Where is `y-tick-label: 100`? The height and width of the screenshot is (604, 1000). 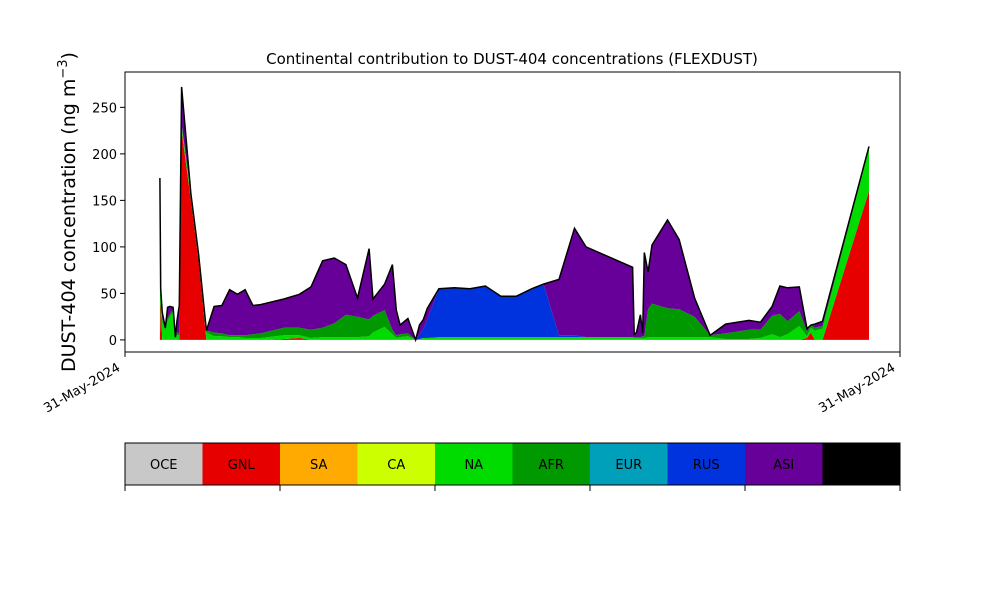 y-tick-label: 100 is located at coordinates (104, 248).